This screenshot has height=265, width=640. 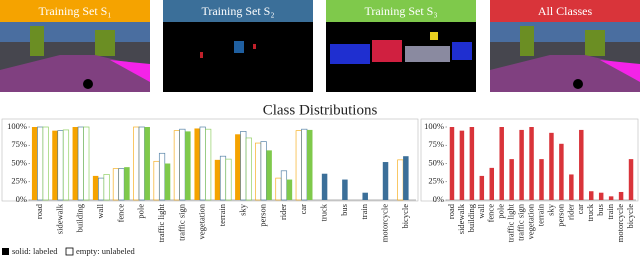 What do you see at coordinates (75, 32) in the screenshot?
I see `sky` at bounding box center [75, 32].